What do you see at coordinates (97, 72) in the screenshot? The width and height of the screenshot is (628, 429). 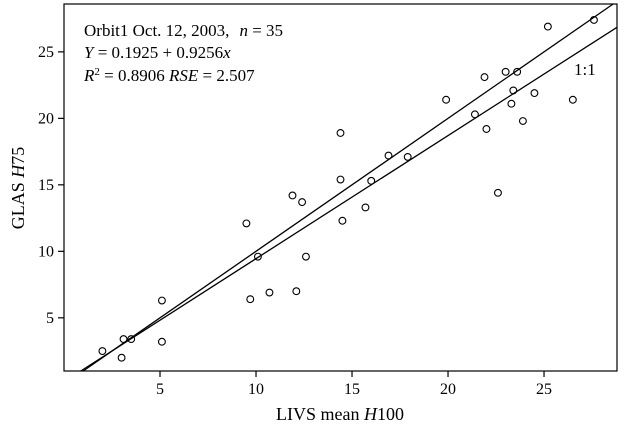 I see `annotation-r-superscript: 2` at bounding box center [97, 72].